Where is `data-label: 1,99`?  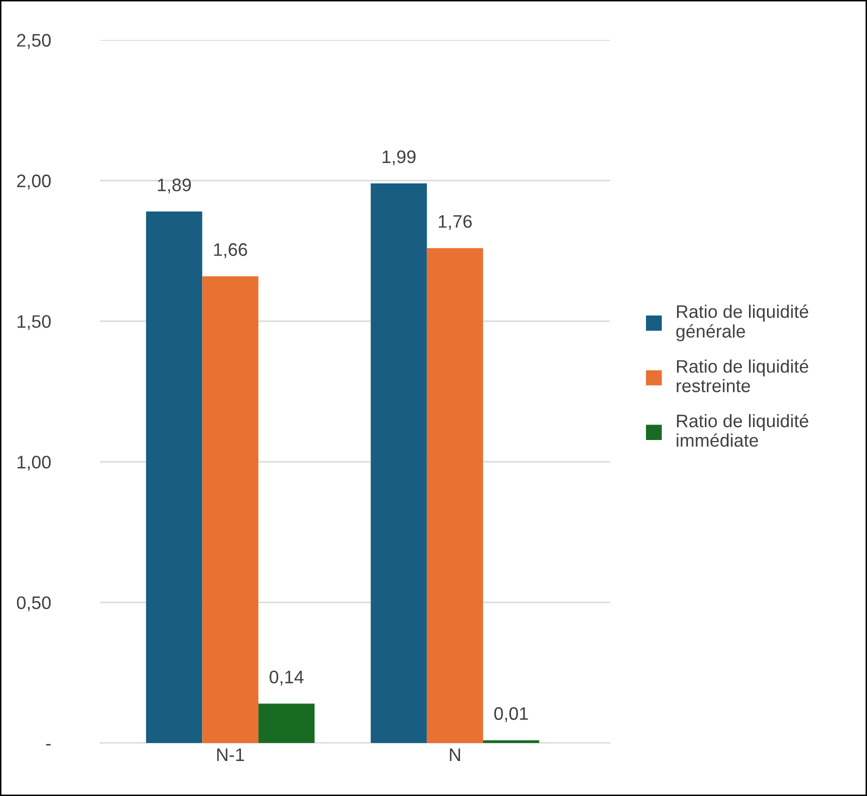
data-label: 1,99 is located at coordinates (399, 158).